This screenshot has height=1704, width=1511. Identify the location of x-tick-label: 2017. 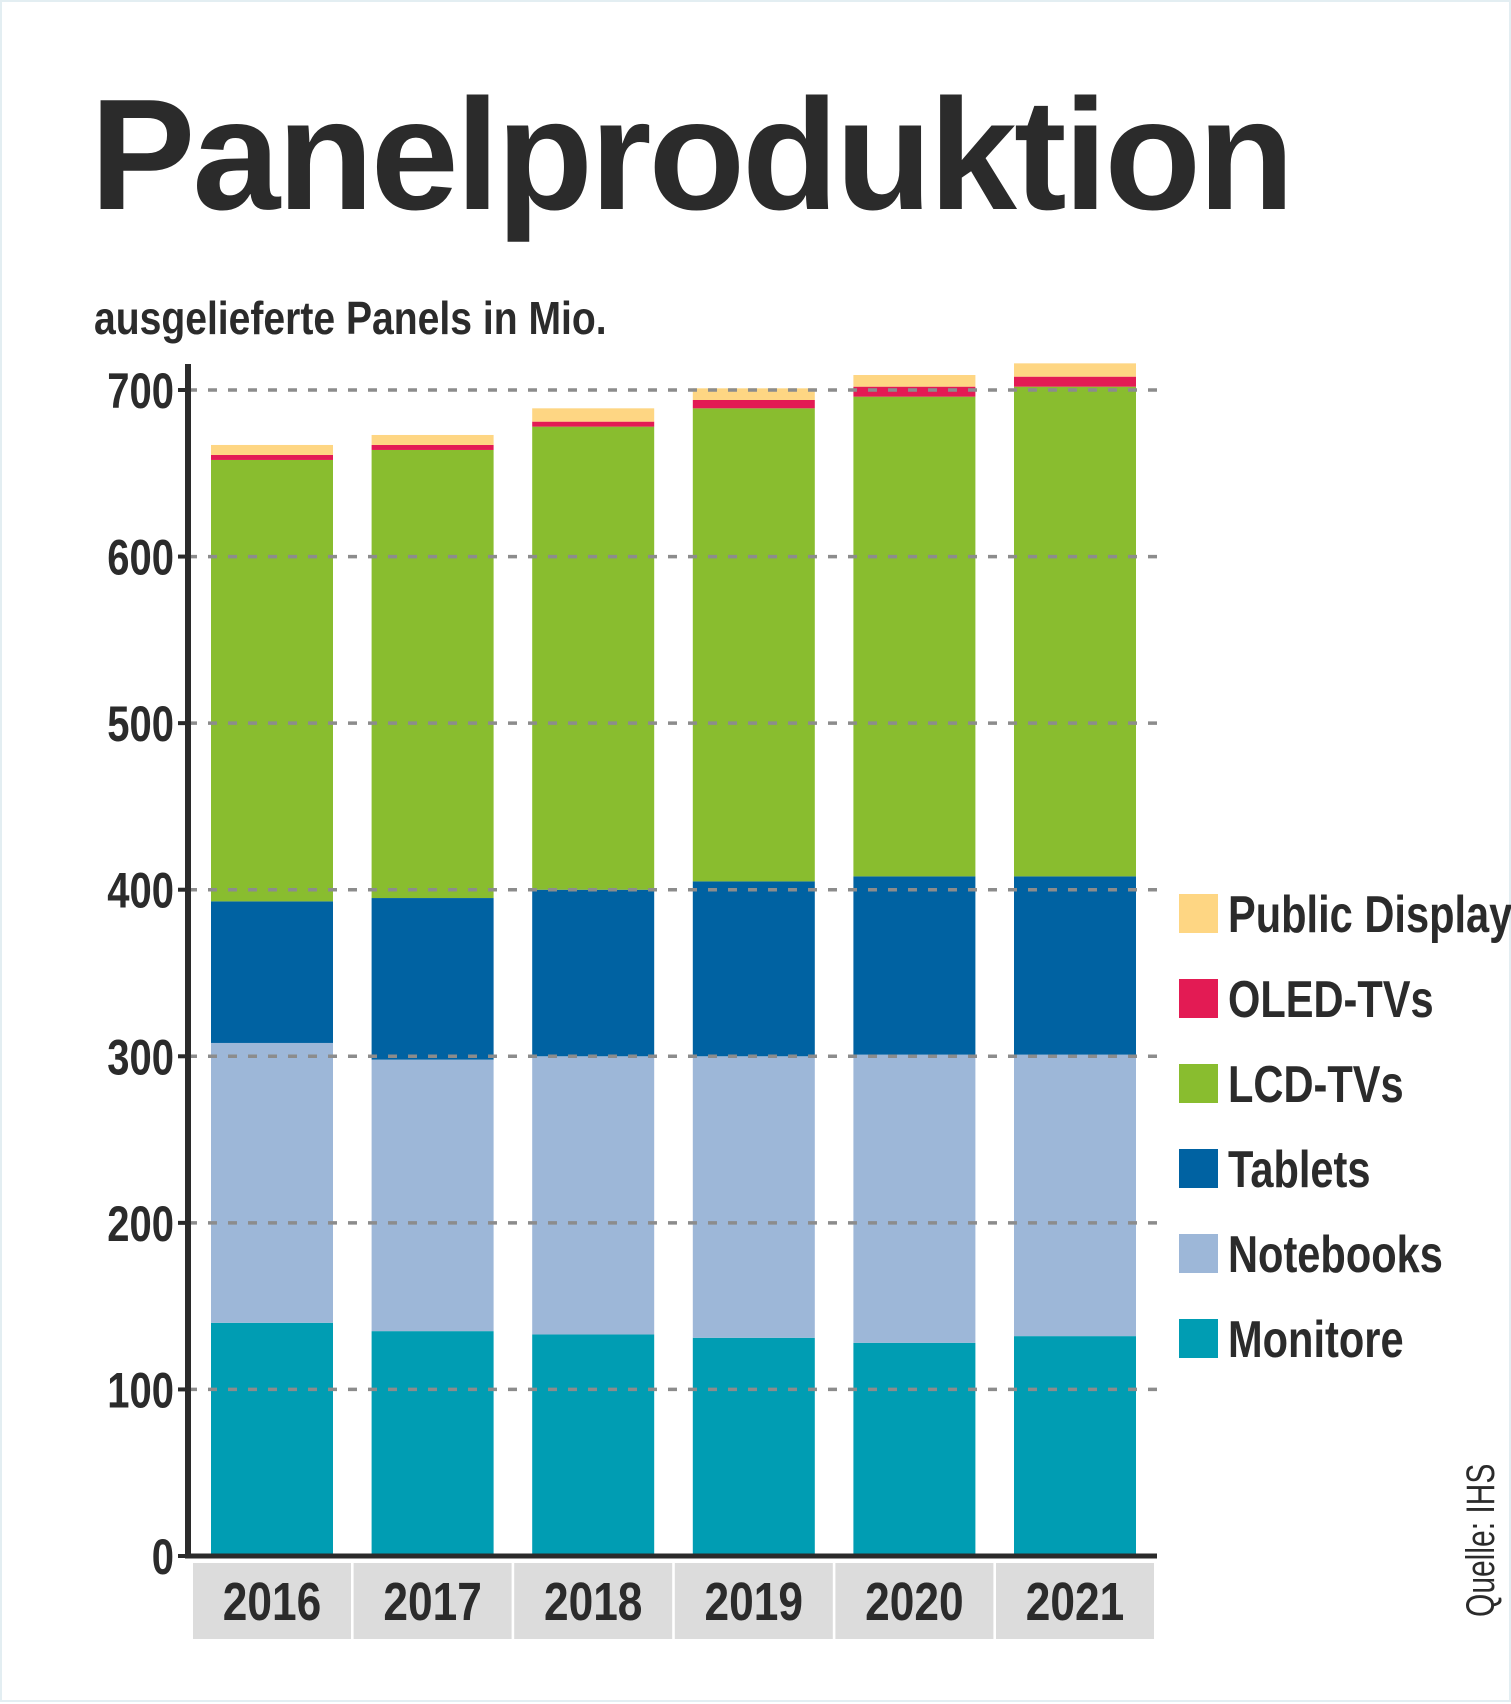
(432, 1602).